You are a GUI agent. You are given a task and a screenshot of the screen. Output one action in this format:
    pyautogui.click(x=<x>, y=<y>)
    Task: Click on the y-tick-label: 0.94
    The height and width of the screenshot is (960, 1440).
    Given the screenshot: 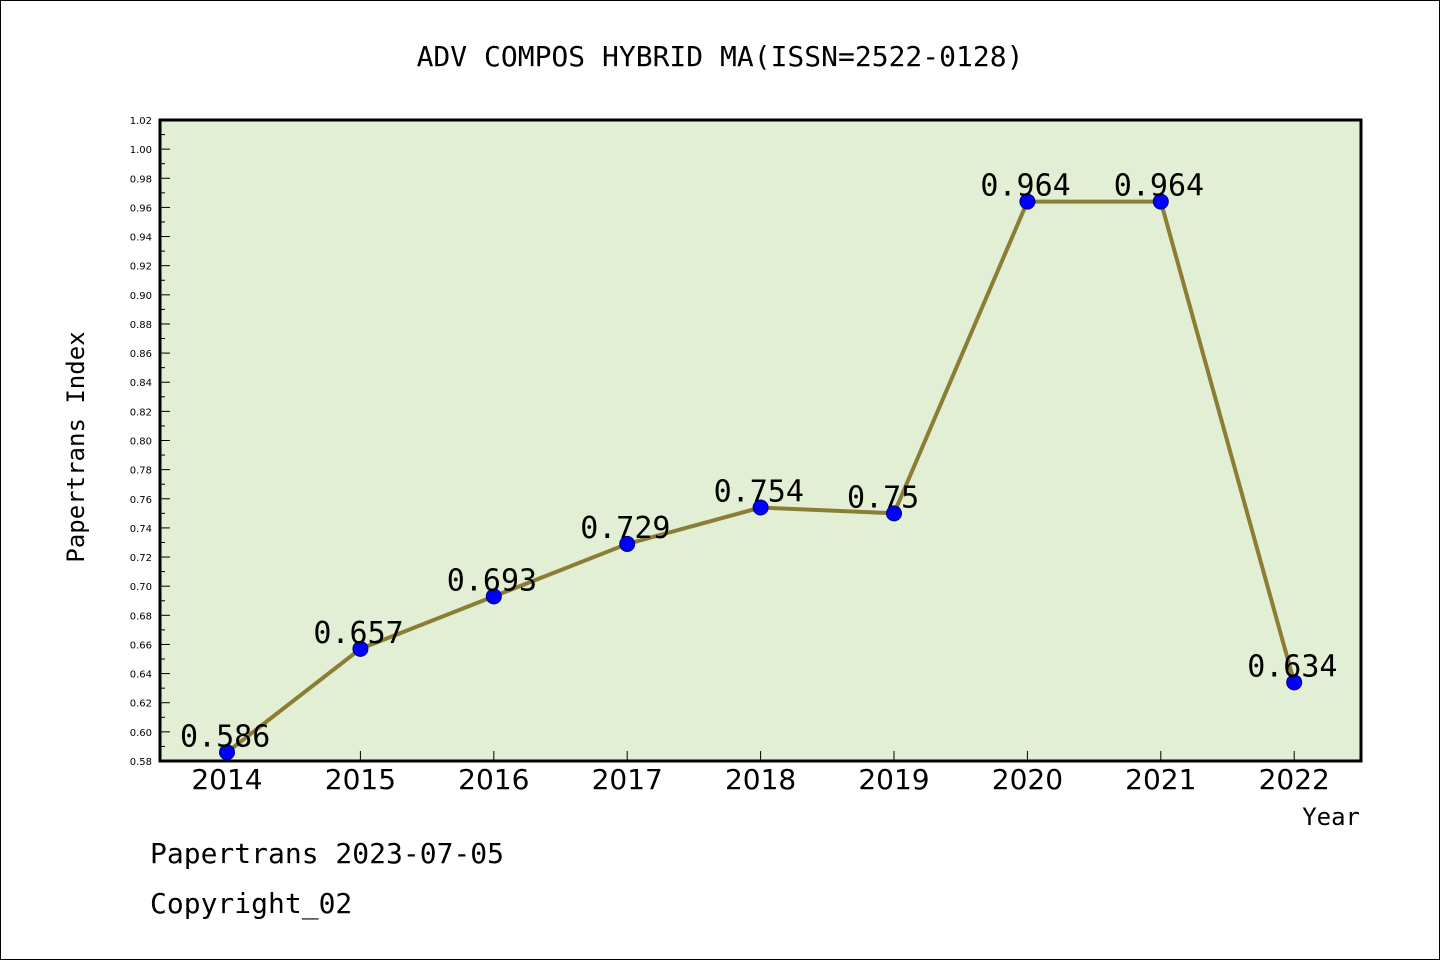 What is the action you would take?
    pyautogui.click(x=141, y=238)
    